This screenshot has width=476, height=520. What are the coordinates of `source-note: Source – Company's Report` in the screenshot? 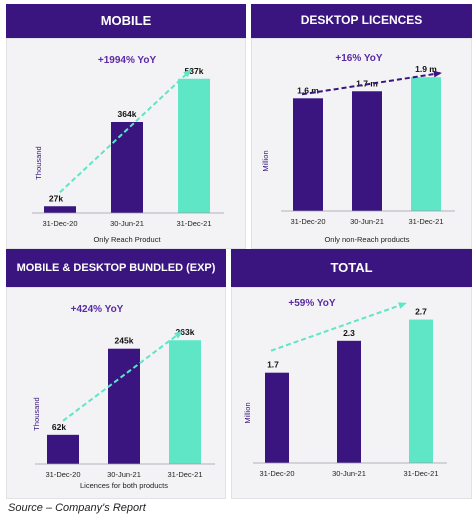 It's located at (77, 508).